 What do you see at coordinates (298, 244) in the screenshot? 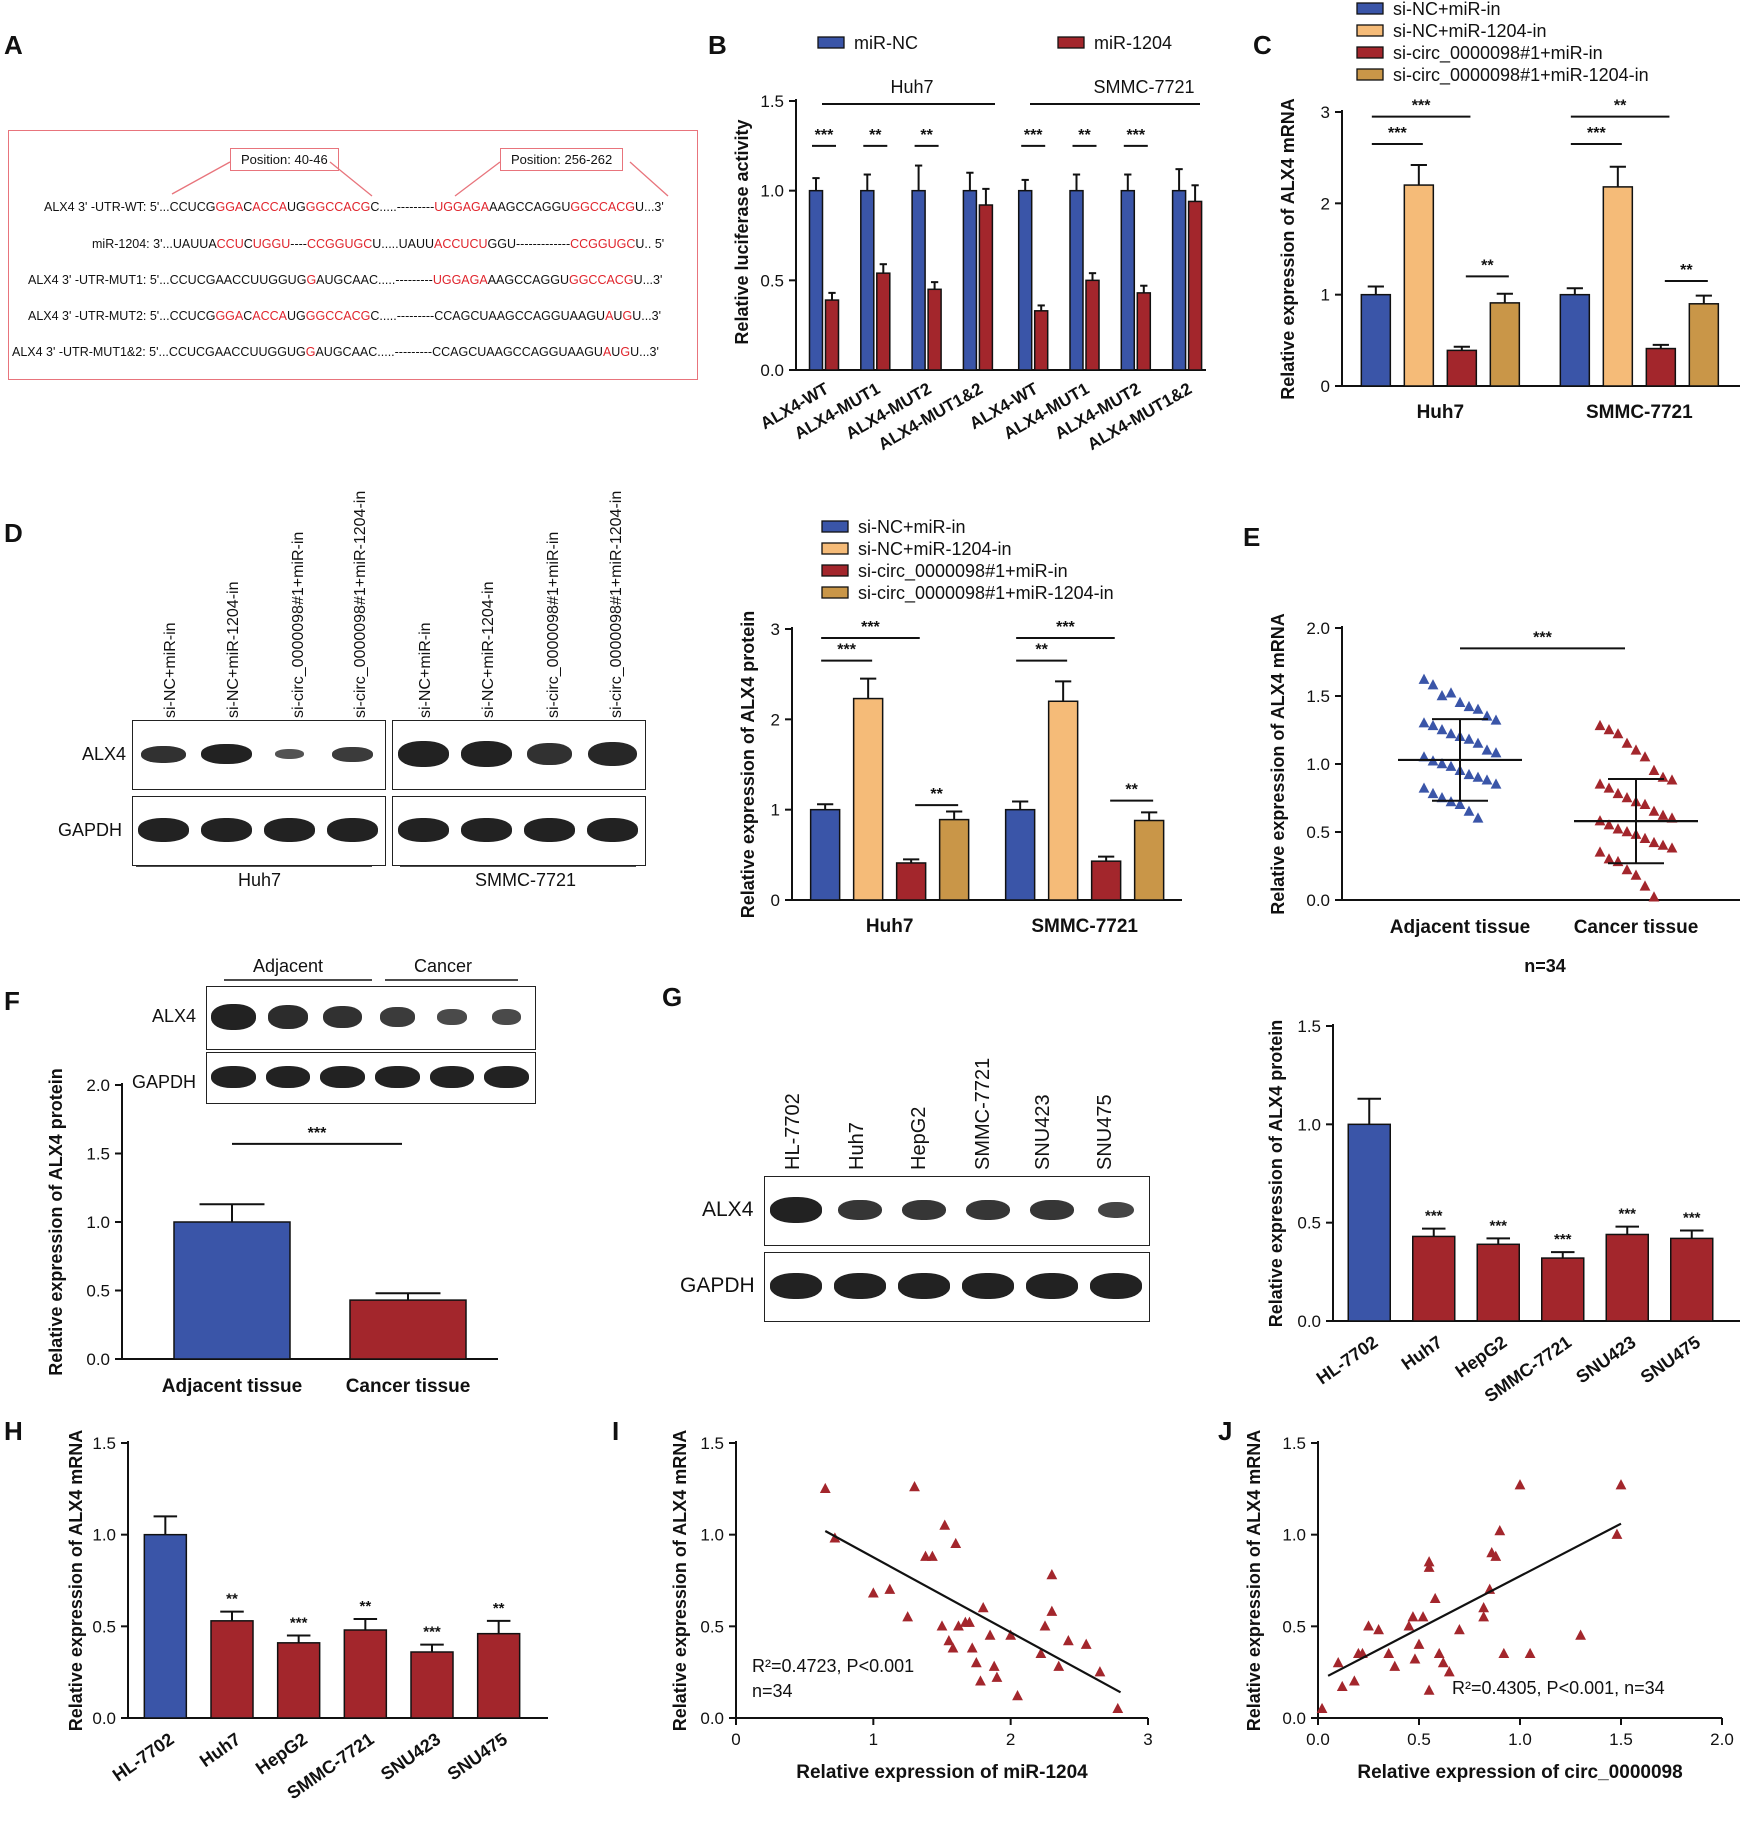
I see `sequence-segment: ----` at bounding box center [298, 244].